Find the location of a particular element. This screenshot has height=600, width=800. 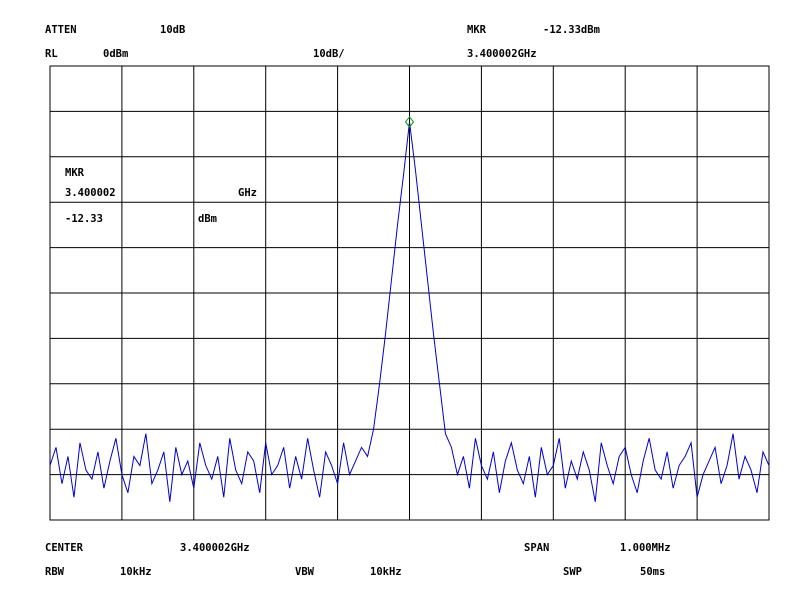

atten-label: ATTEN is located at coordinates (61, 30).